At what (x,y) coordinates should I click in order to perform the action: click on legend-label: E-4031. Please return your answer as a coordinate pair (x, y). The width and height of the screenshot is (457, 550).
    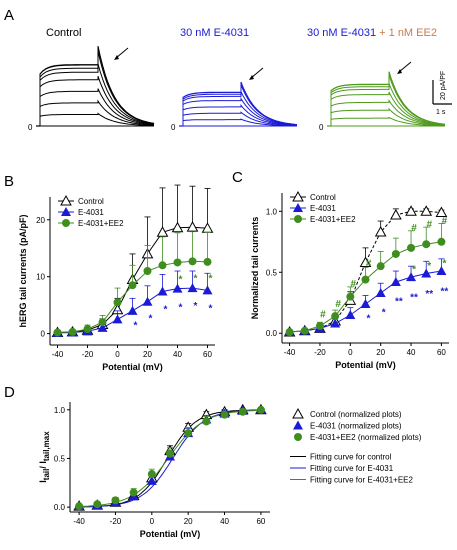
    Looking at the image, I should click on (91, 212).